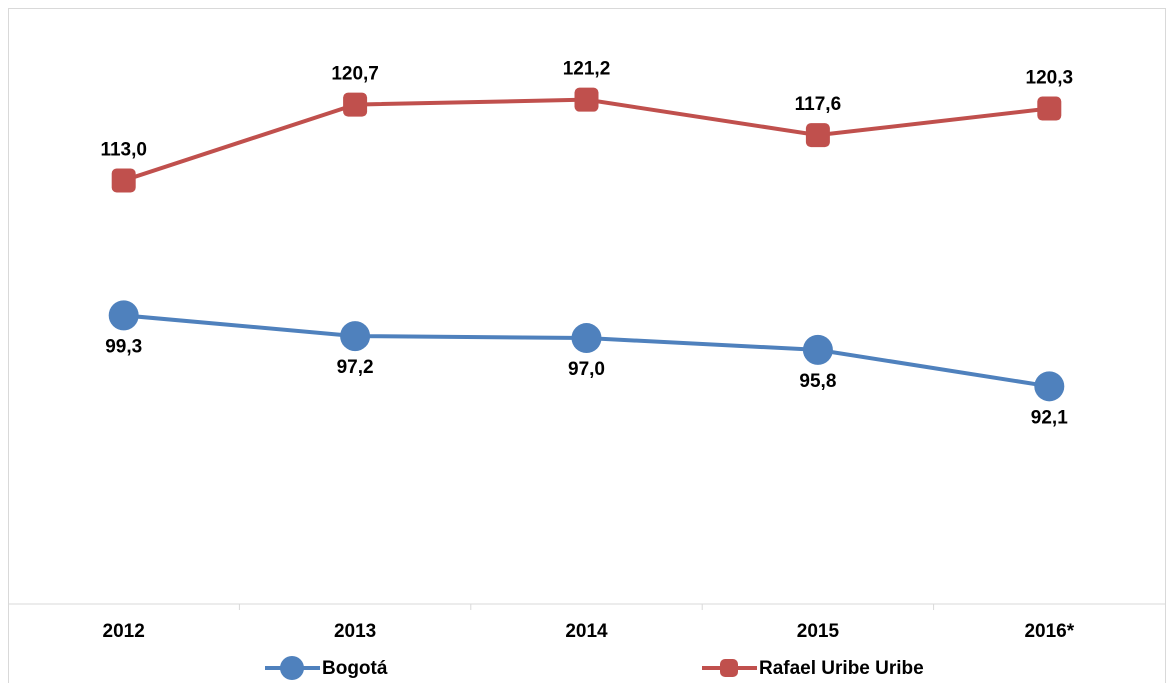 The image size is (1167, 683). What do you see at coordinates (841, 668) in the screenshot?
I see `legend-label: Rafael Uribe Uribe` at bounding box center [841, 668].